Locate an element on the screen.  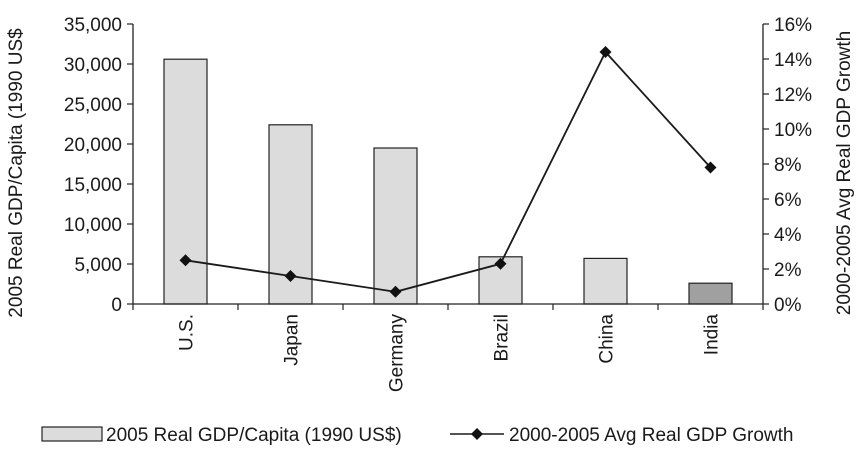
x-tick-label: Brazil is located at coordinates (502, 338).